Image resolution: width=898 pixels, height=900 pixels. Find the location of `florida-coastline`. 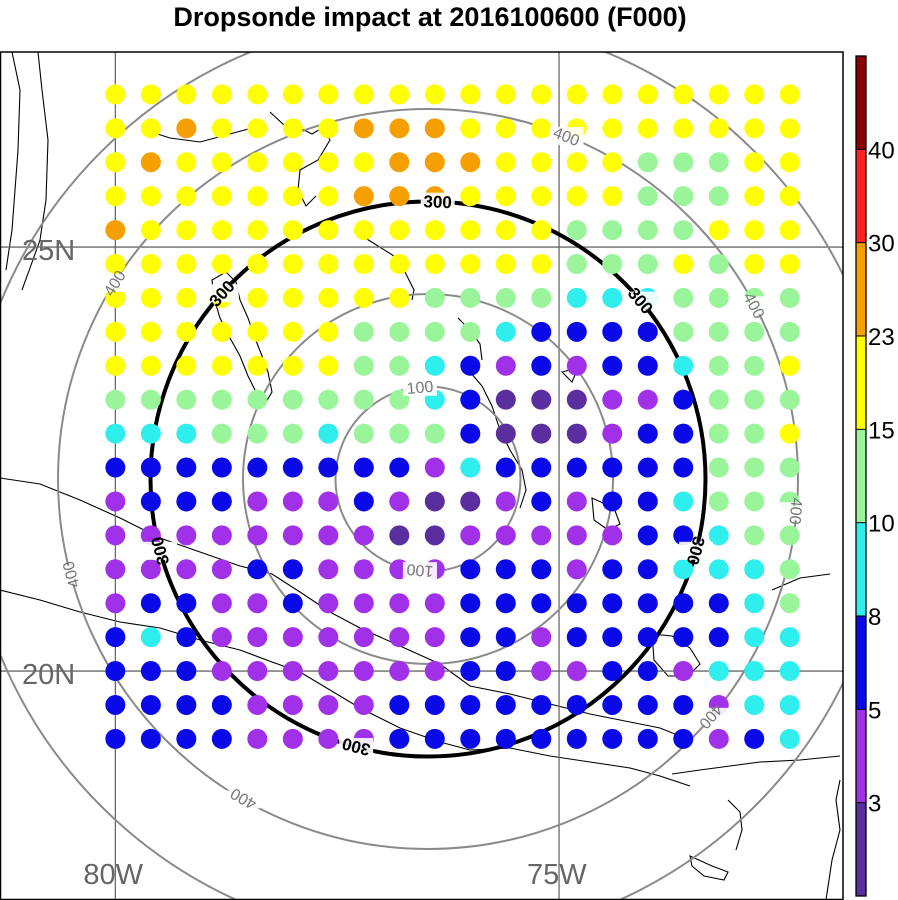

florida-coastline is located at coordinates (27, 171).